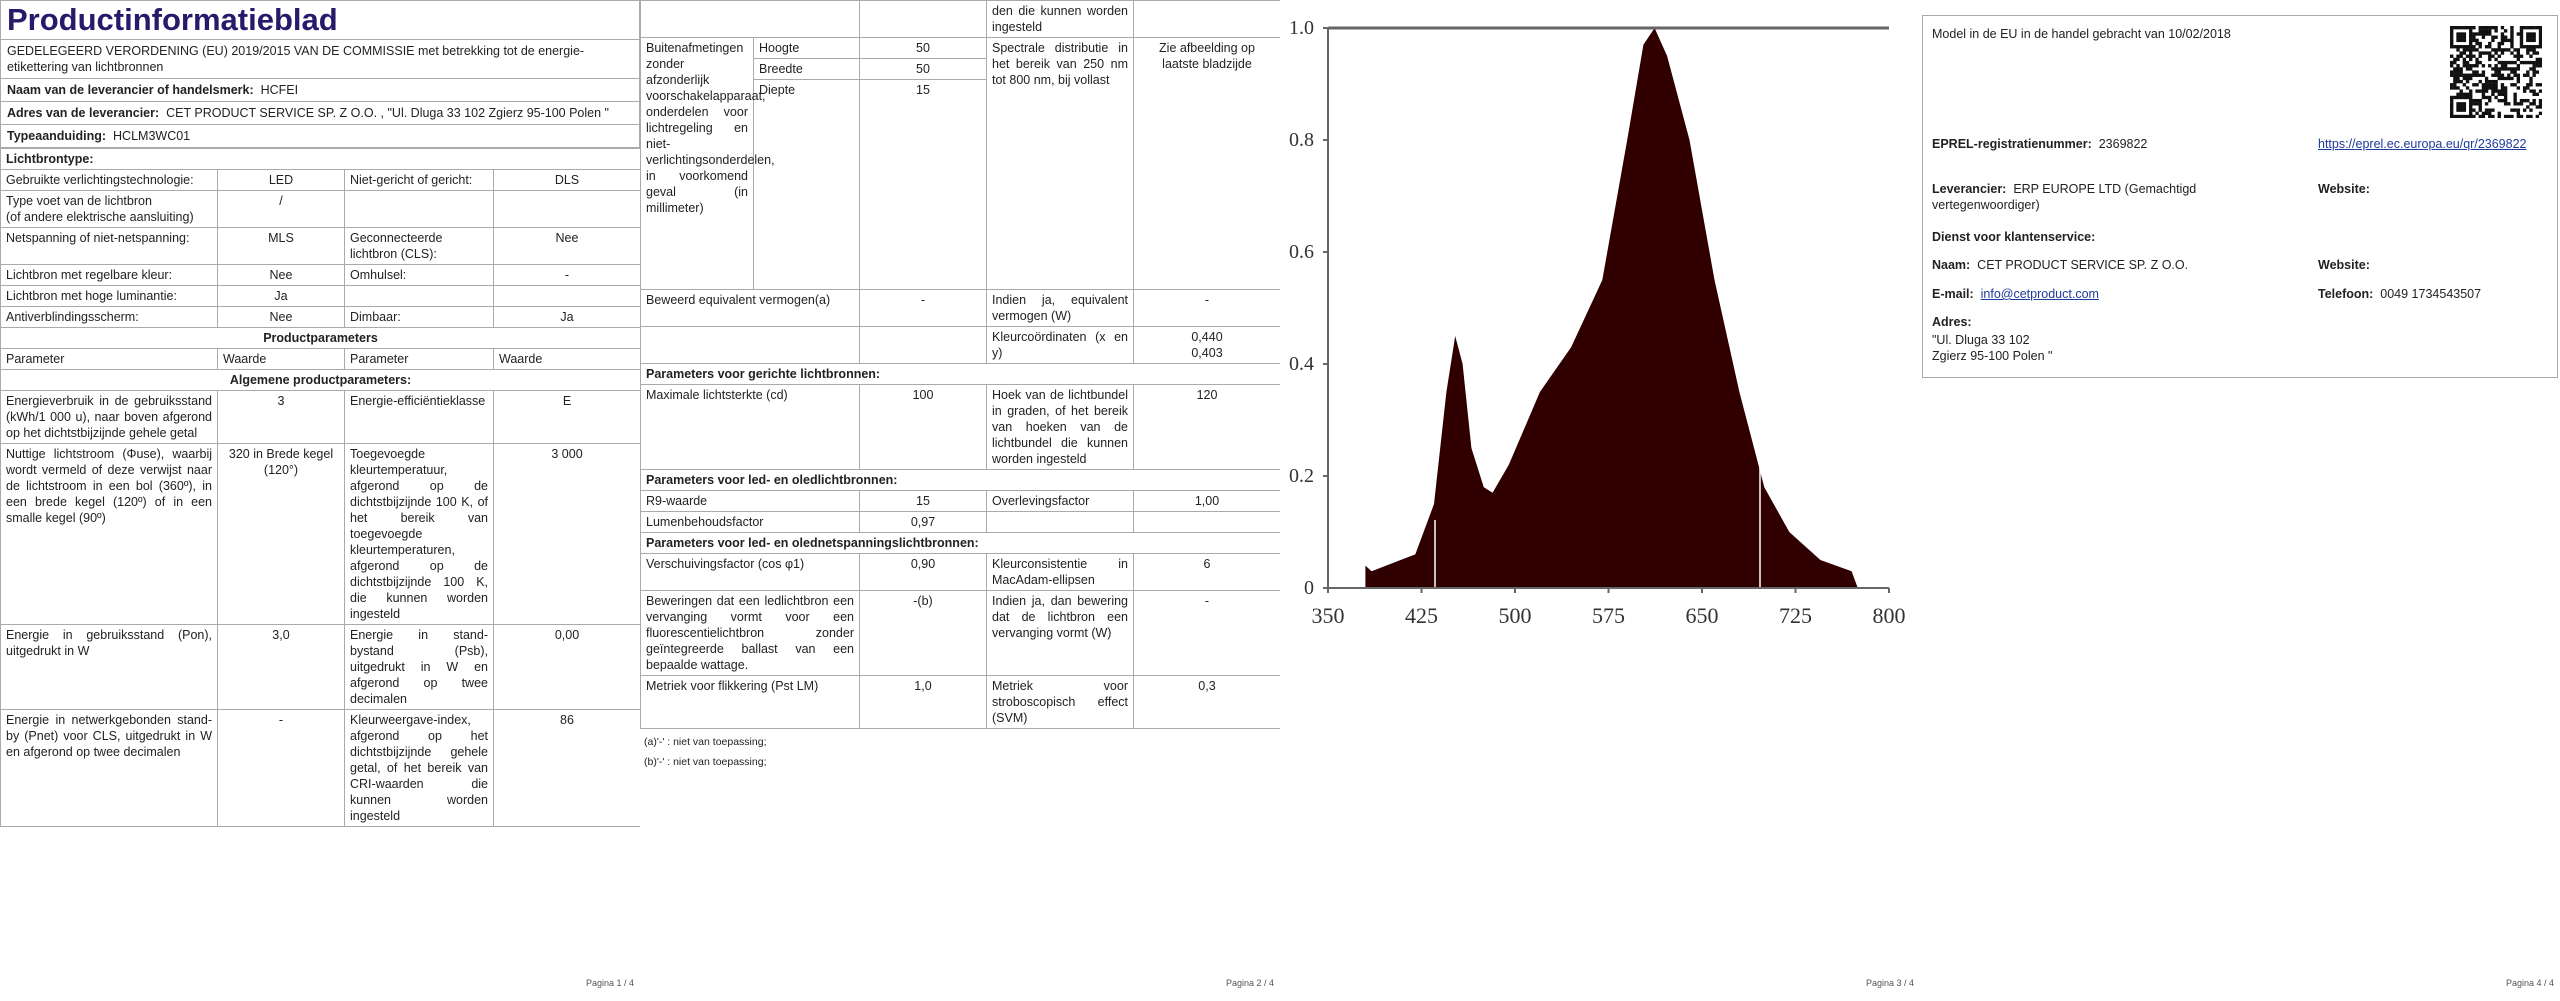 The width and height of the screenshot is (2560, 1001). I want to click on parameter-value: 0,90, so click(923, 572).